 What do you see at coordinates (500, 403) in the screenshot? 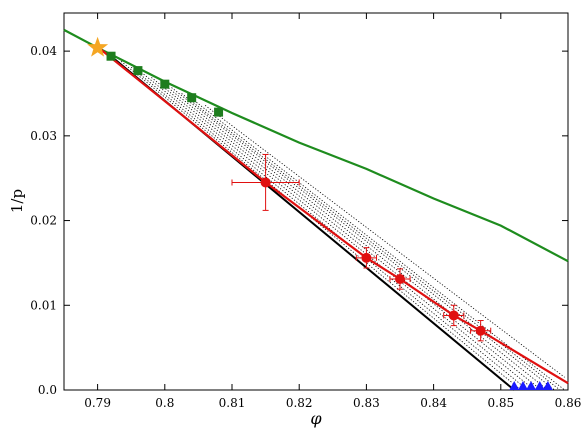
I see `x-tick-label: 0.85` at bounding box center [500, 403].